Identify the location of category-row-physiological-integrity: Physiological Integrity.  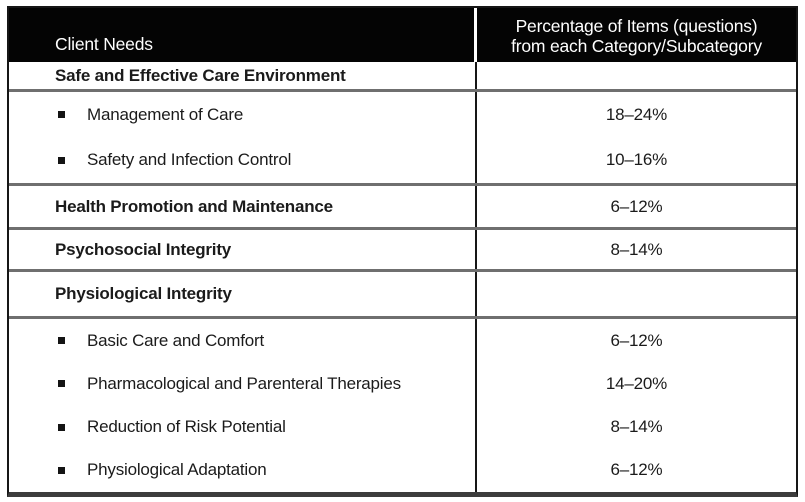
(402, 292).